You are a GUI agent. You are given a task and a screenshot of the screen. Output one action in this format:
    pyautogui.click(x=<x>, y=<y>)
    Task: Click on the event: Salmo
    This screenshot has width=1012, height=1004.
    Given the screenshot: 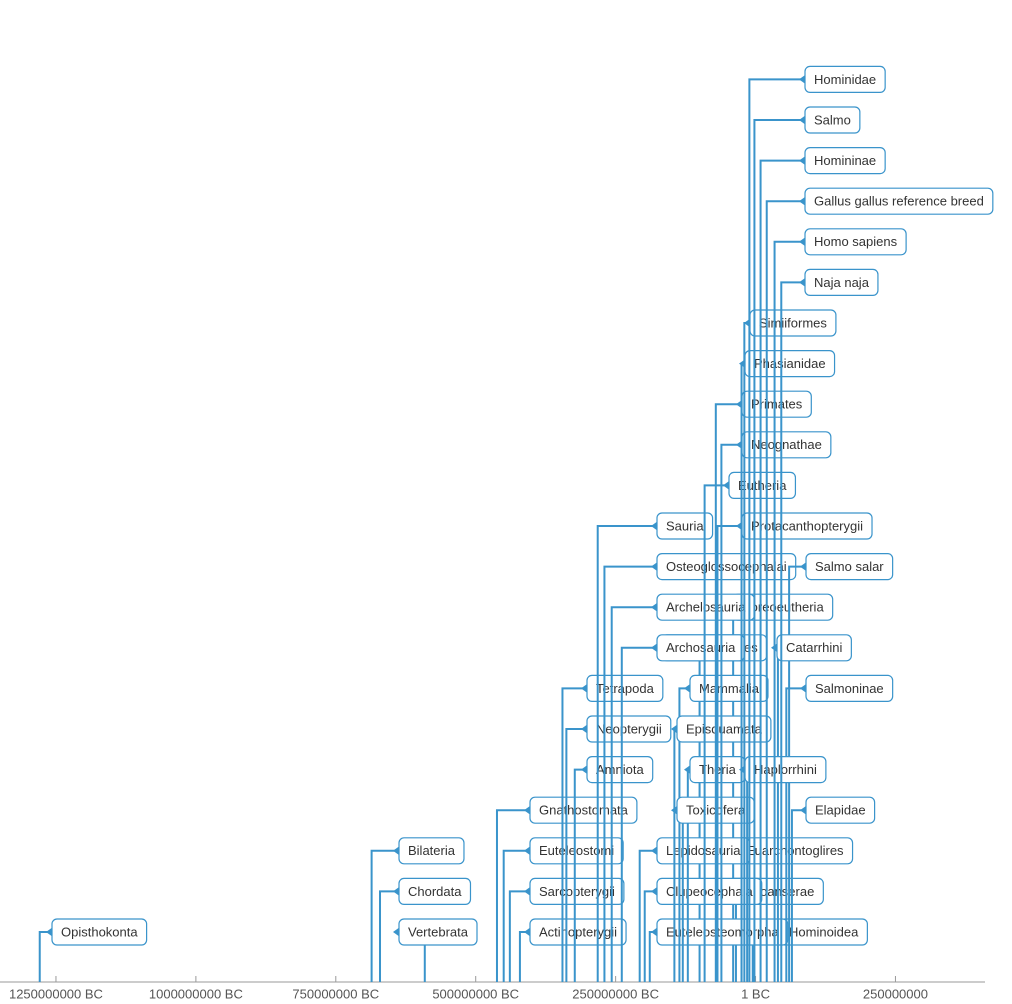 What is the action you would take?
    pyautogui.click(x=807, y=544)
    